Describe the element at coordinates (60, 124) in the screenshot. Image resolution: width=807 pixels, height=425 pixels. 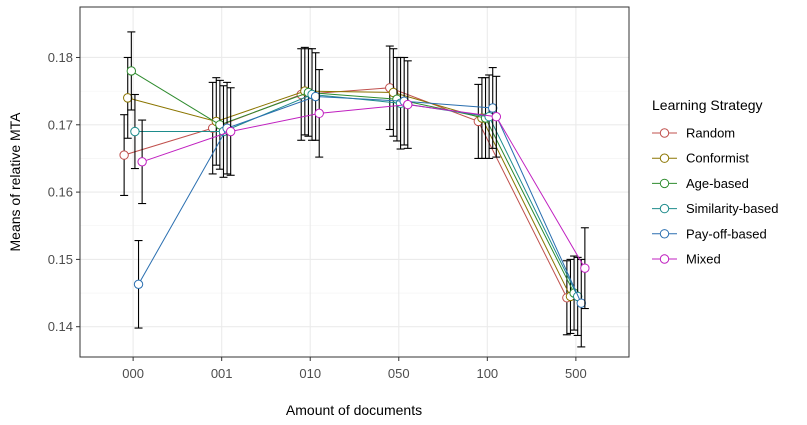
I see `y-tick-label: 0.17` at that location.